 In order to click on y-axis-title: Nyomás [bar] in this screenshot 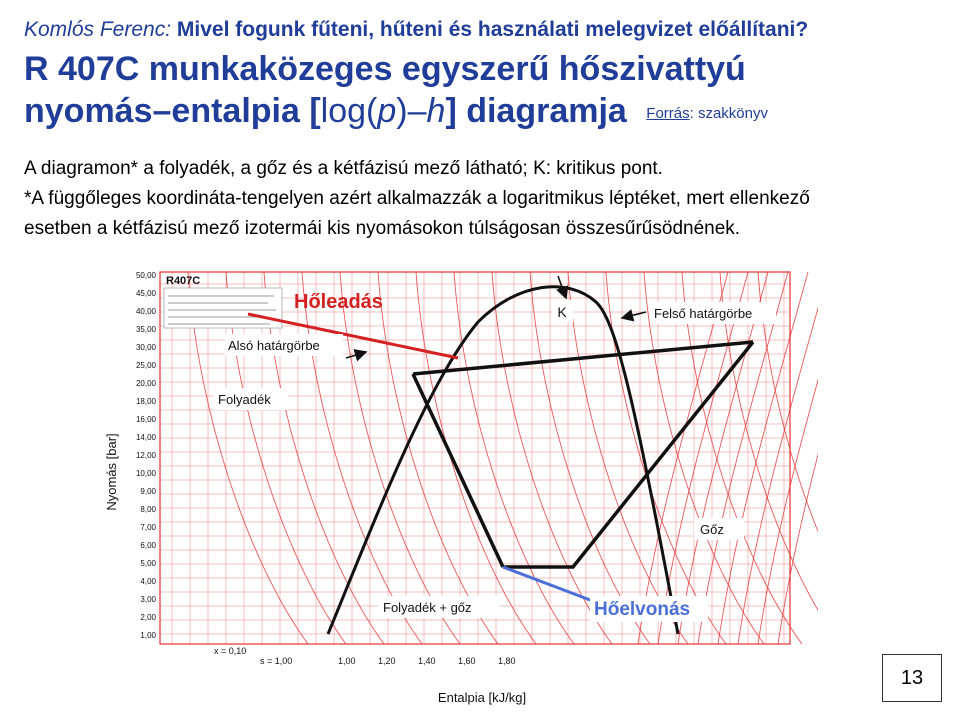, I will do `click(111, 471)`.